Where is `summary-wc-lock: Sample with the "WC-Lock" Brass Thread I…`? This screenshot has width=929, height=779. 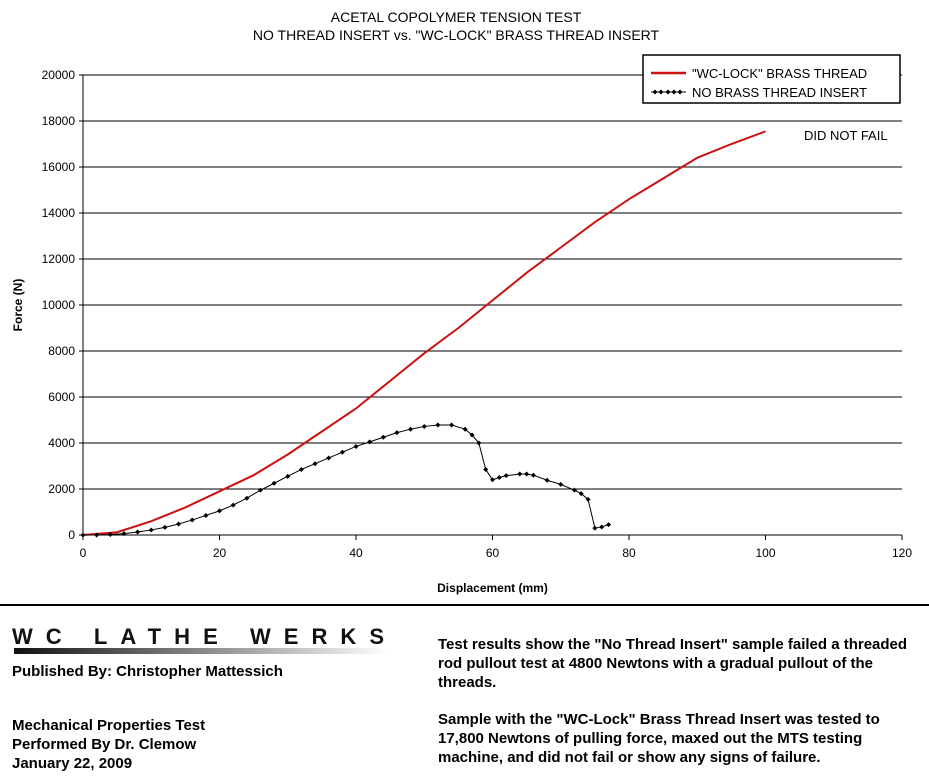
summary-wc-lock: Sample with the "WC-Lock" Brass Thread I… is located at coordinates (659, 738).